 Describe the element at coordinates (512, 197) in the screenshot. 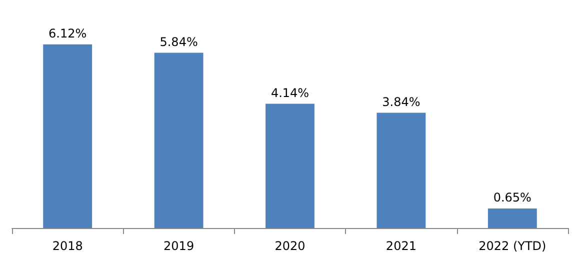

I see `data-label: 0.65%` at that location.